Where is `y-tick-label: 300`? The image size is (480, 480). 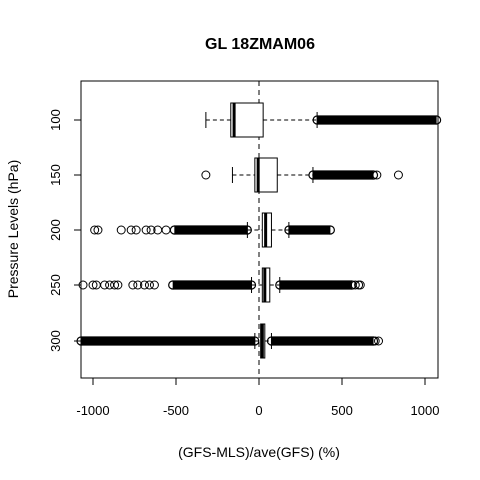 y-tick-label: 300 is located at coordinates (55, 341).